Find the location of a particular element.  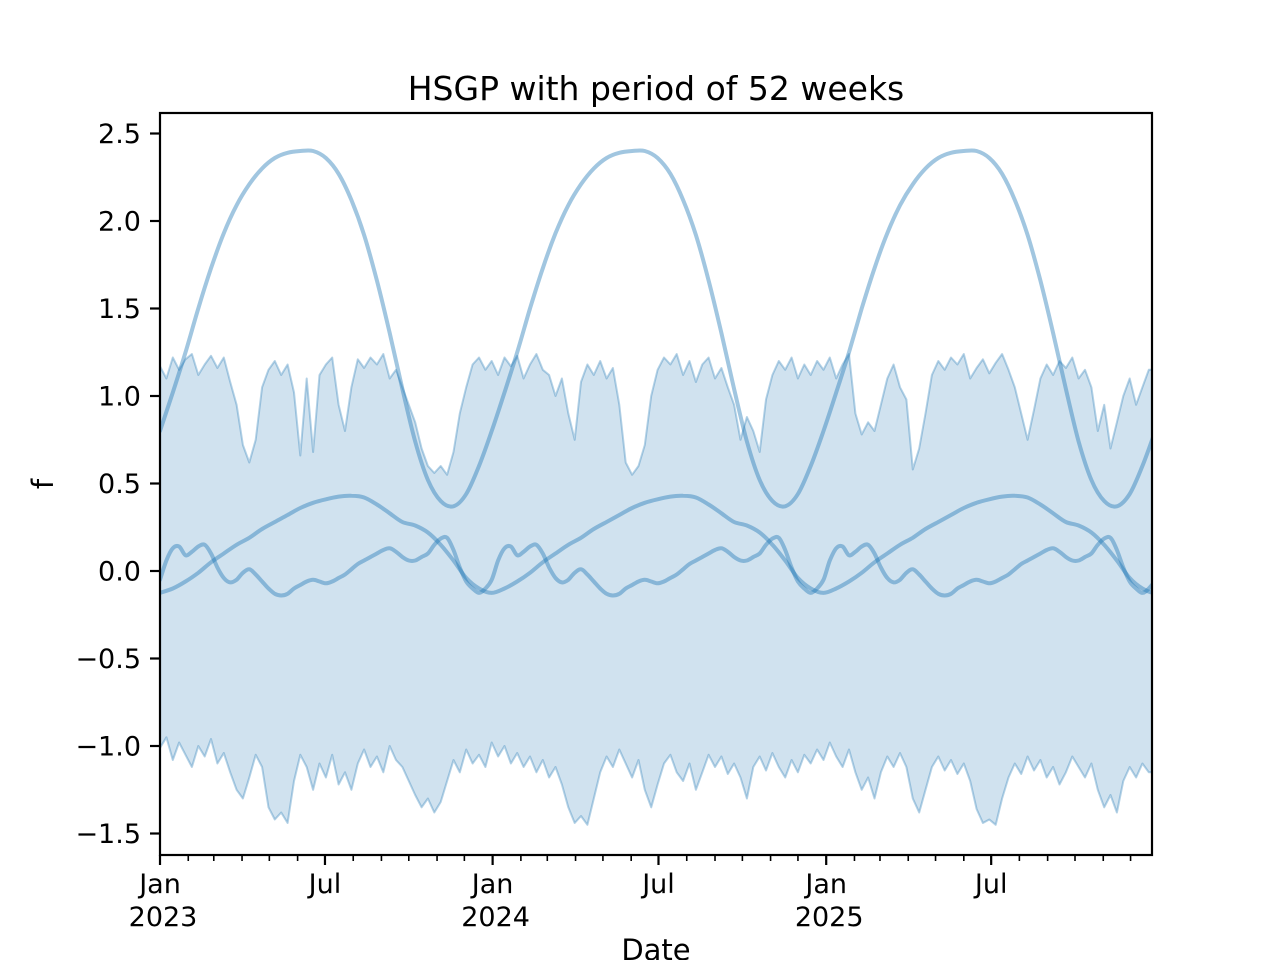

y-axis-label: f is located at coordinates (43, 484).